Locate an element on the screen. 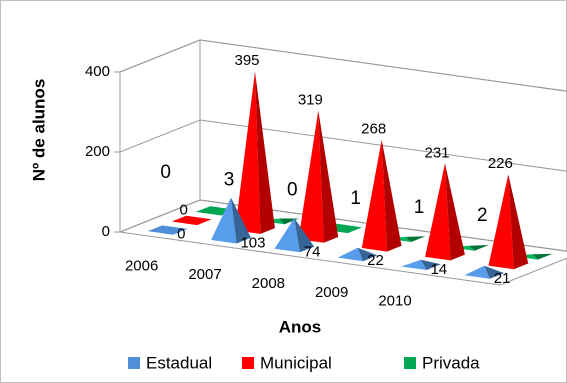 The width and height of the screenshot is (567, 383). data-label: 268 is located at coordinates (373, 129).